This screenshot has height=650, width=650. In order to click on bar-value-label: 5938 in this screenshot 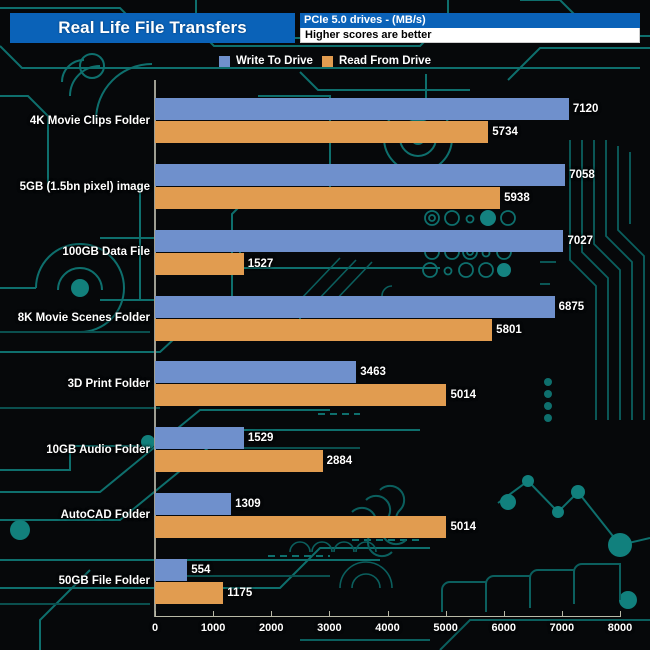, I will do `click(517, 198)`.